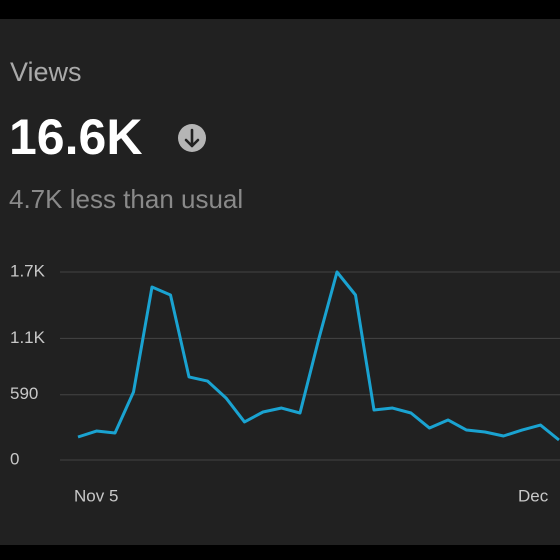 The image size is (560, 560). I want to click on y-tick-label: 1.7K, so click(28, 270).